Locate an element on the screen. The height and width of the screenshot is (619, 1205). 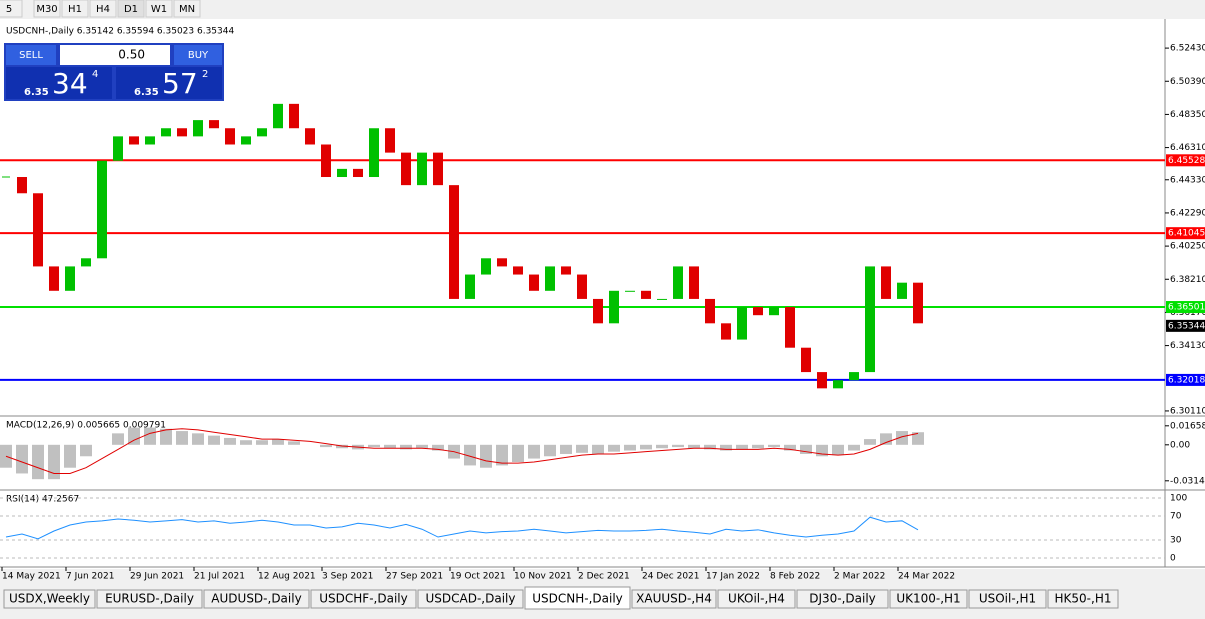
y-tick-label: 0.016586 is located at coordinates (1187, 426).